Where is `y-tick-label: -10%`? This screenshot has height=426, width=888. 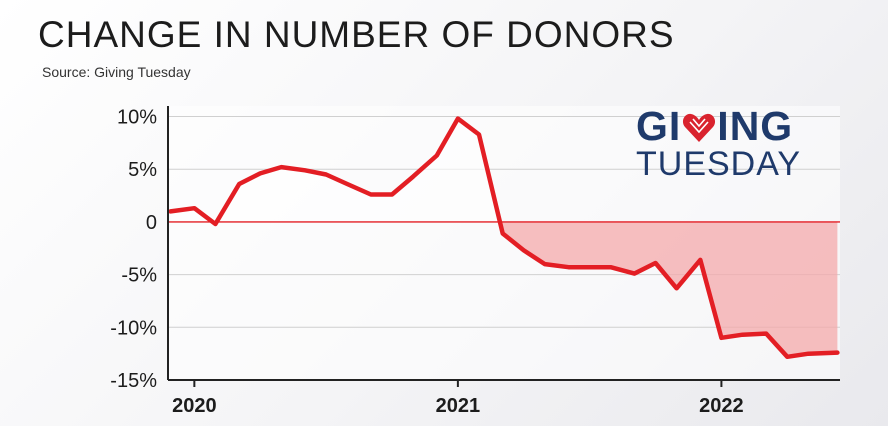 y-tick-label: -10% is located at coordinates (133, 328).